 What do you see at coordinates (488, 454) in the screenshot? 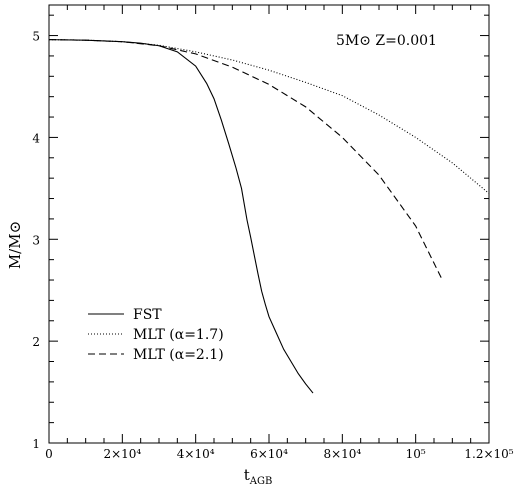
I see `x-tick-label: 1.2×10⁵` at bounding box center [488, 454].